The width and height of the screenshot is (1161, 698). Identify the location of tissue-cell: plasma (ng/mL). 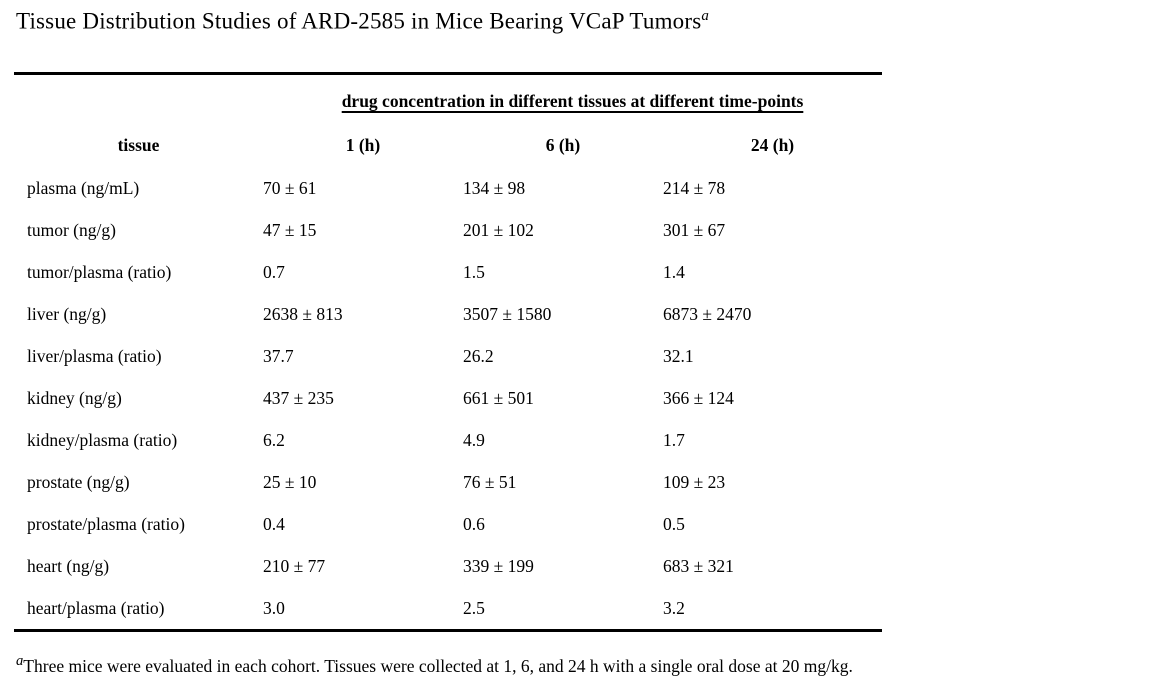
(83, 187).